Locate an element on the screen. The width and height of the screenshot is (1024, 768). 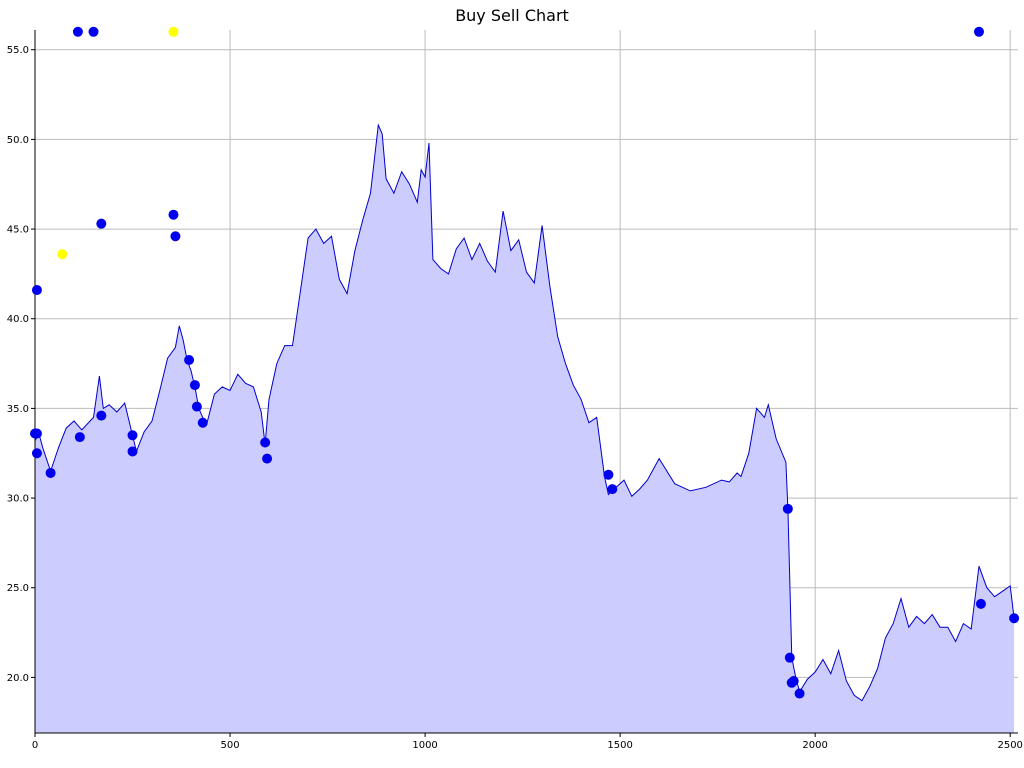
y-tick-label: 55.0 is located at coordinates (18, 50).